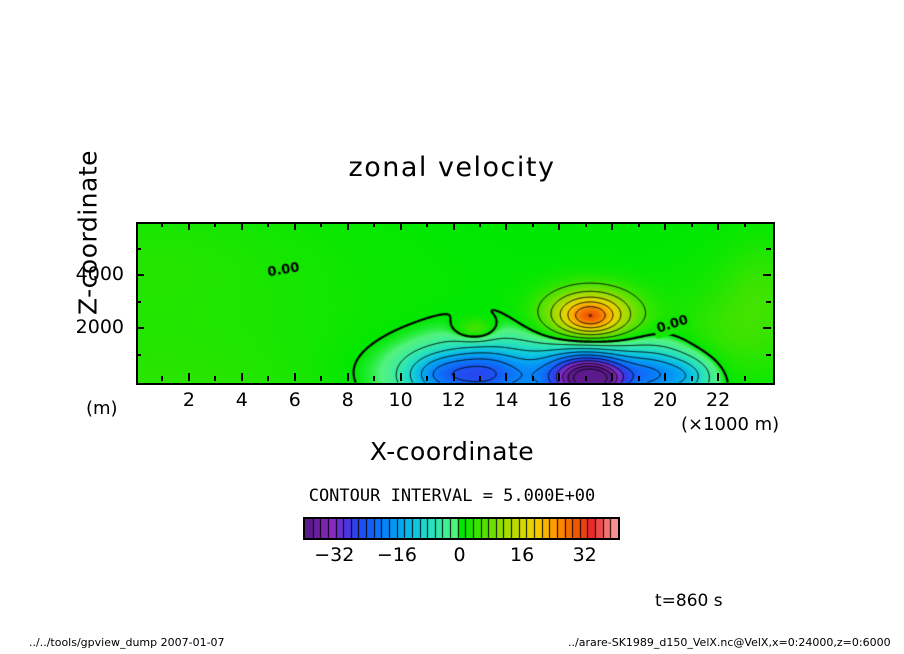 The width and height of the screenshot is (904, 654). What do you see at coordinates (452, 451) in the screenshot?
I see `x-axis-title: X-coordinate` at bounding box center [452, 451].